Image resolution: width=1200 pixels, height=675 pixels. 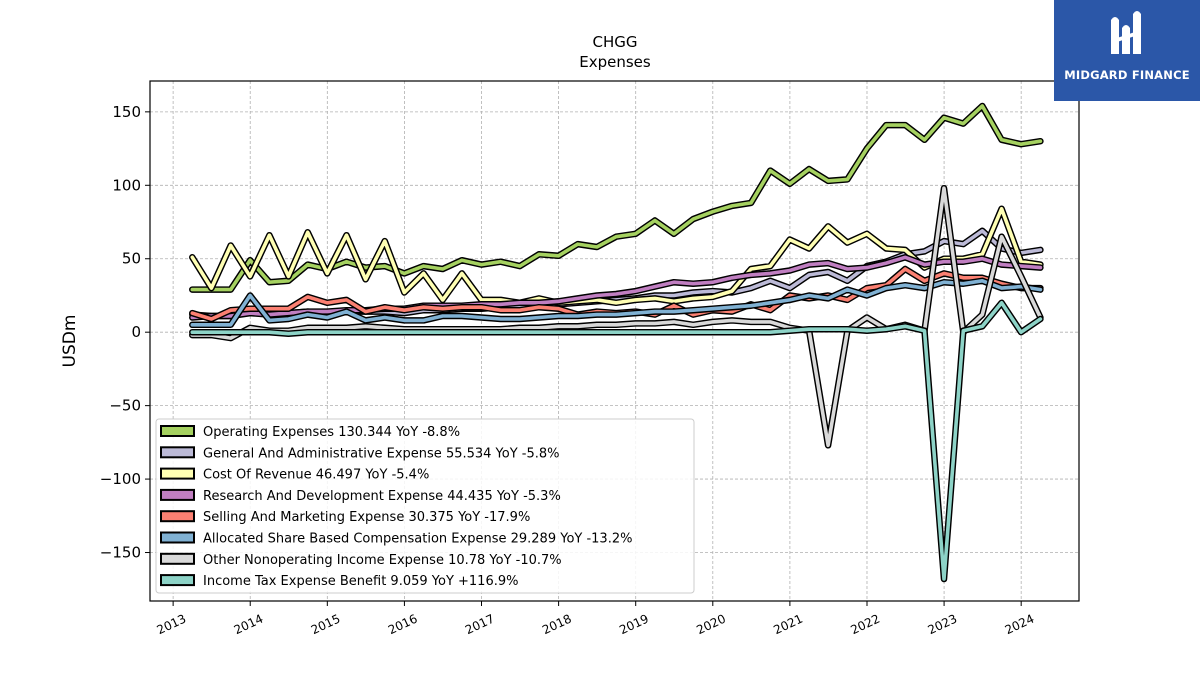 I want to click on y-tick-label: −50, so click(x=125, y=406).